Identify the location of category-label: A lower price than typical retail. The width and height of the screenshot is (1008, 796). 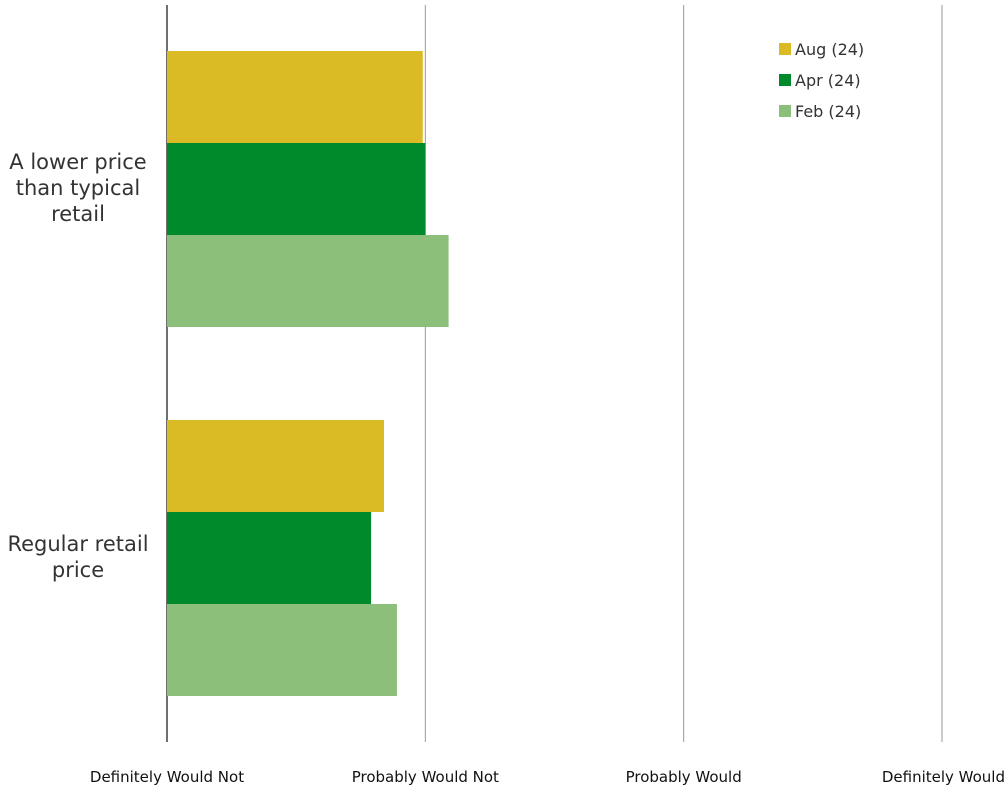
(77, 188).